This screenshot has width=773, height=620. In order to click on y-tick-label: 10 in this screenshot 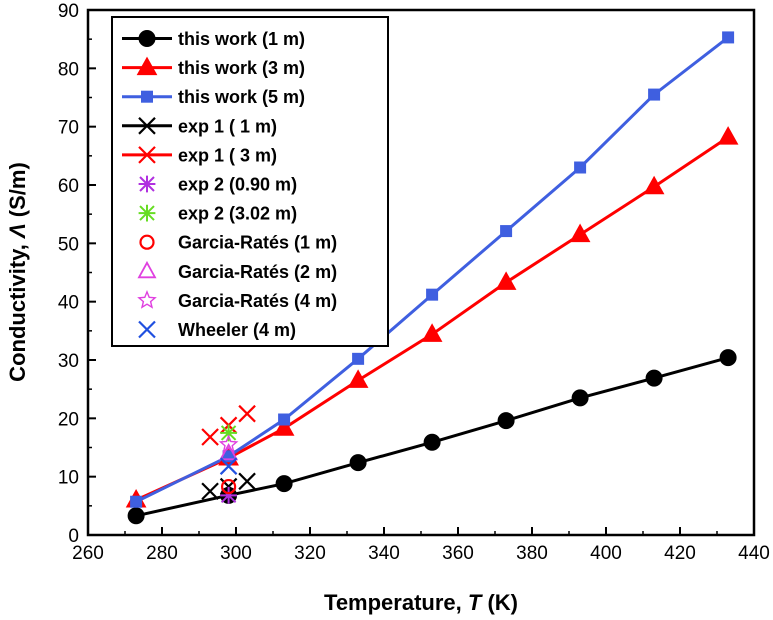, I will do `click(68, 478)`.